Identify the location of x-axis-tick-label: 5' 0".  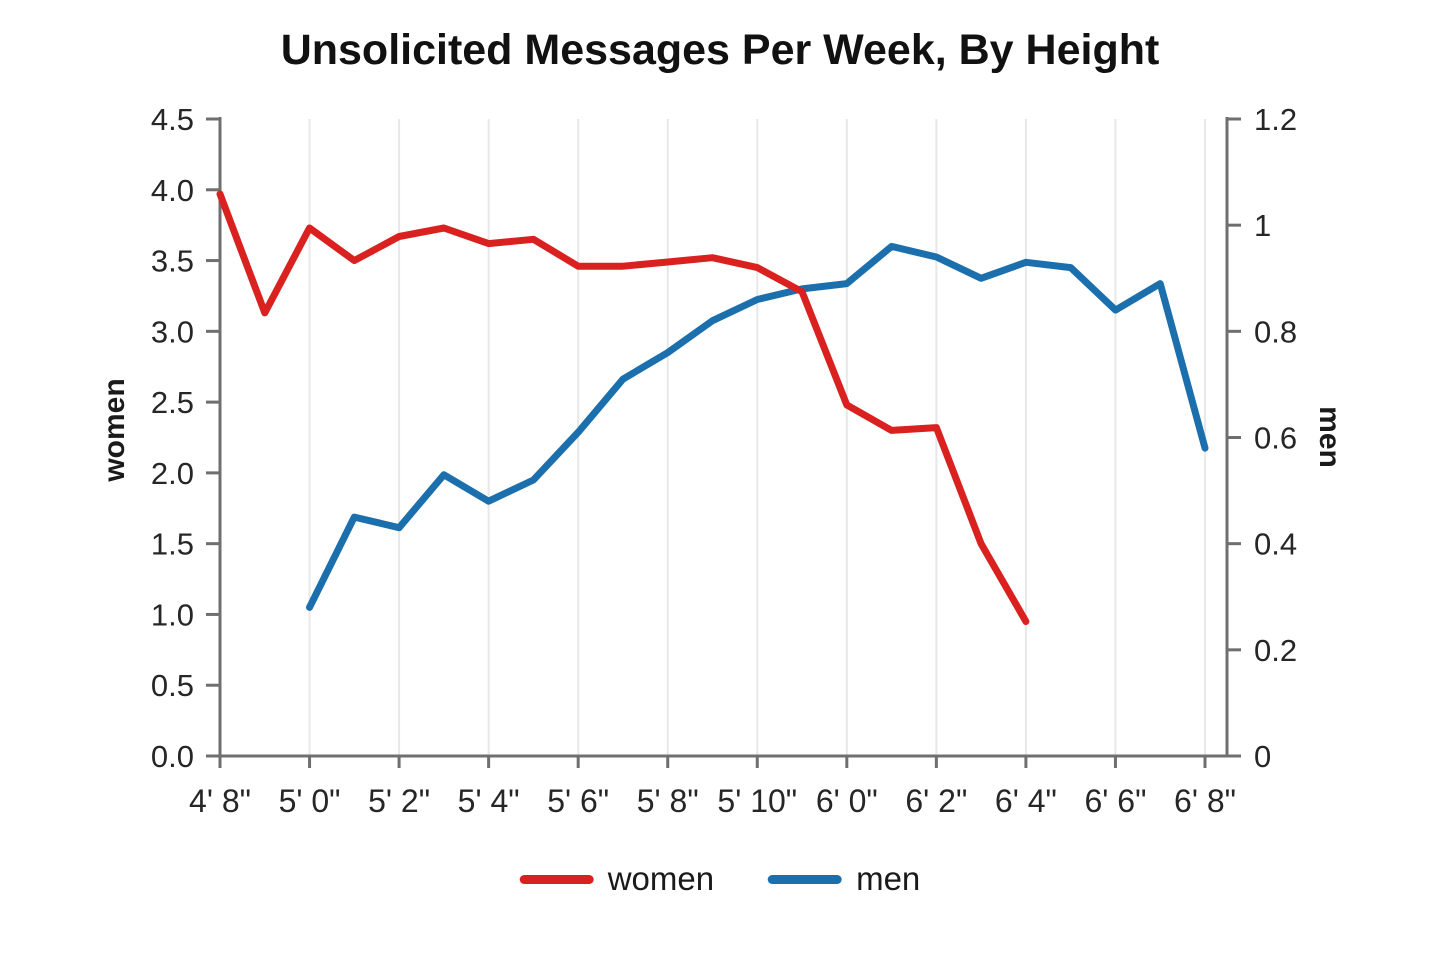
(310, 801).